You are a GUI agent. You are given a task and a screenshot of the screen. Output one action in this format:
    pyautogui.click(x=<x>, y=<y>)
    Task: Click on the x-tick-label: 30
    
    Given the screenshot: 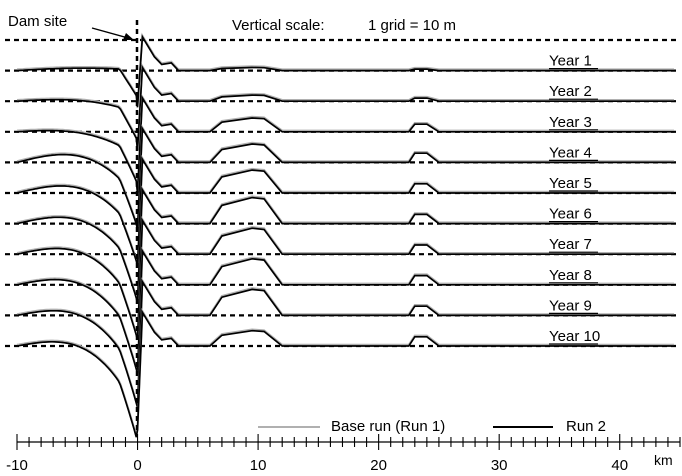 What is the action you would take?
    pyautogui.click(x=499, y=465)
    